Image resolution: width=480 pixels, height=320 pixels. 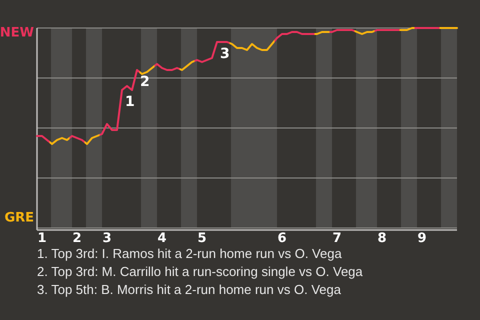 I want to click on x-tick-label: 1, so click(x=42, y=238).